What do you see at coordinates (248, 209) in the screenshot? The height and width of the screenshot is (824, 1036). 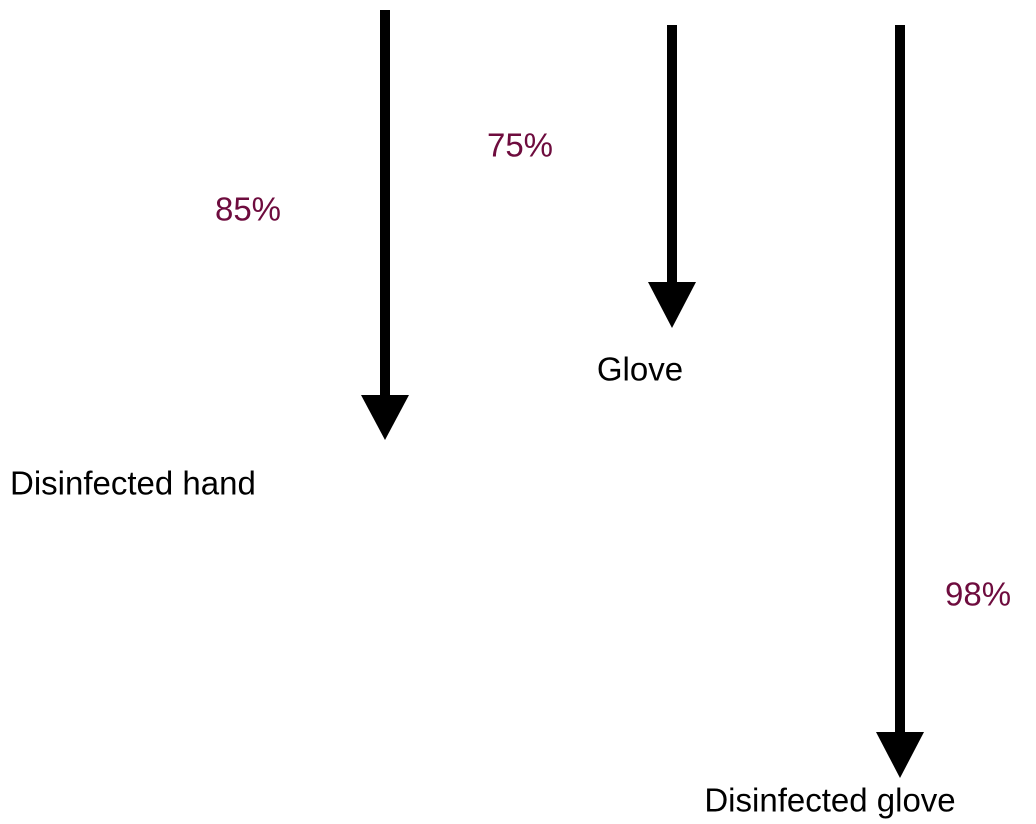 I see `percent-label: 85%` at bounding box center [248, 209].